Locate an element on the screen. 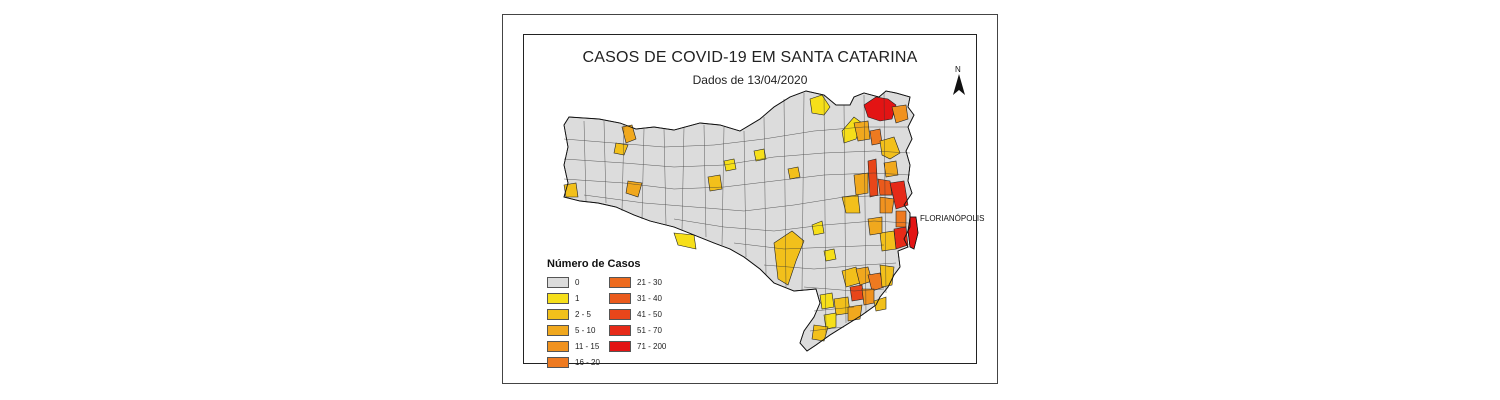 The image size is (1500, 400). legend-label: 16 - 20 is located at coordinates (587, 362).